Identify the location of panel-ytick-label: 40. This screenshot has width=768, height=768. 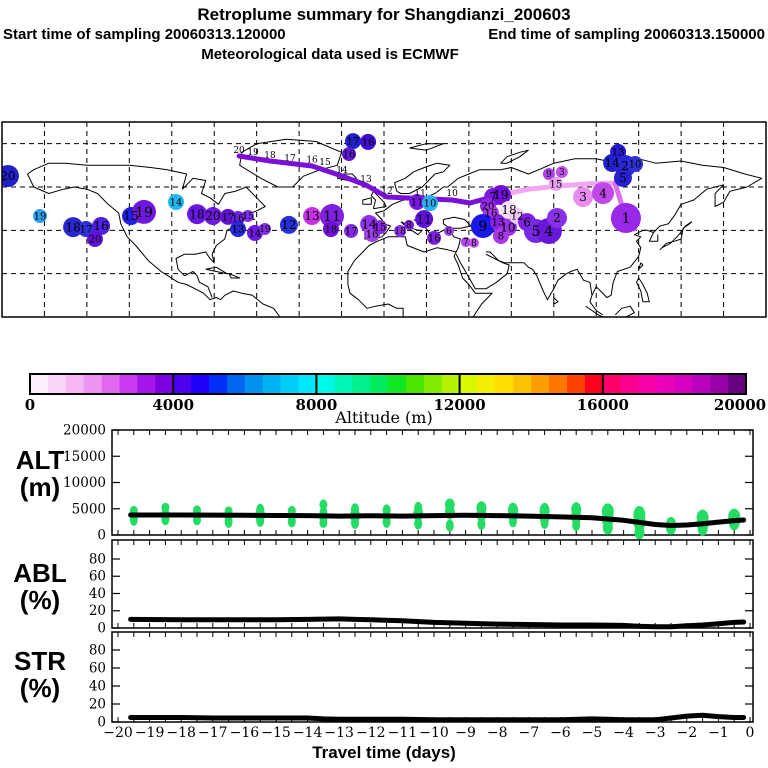
(97, 687).